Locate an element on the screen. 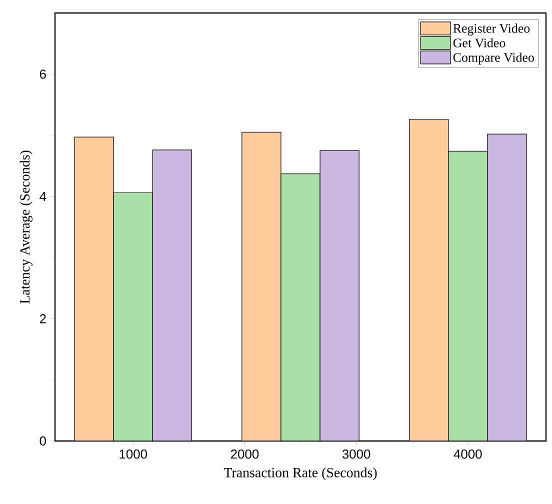  x-tick-label: 1000 is located at coordinates (134, 454).